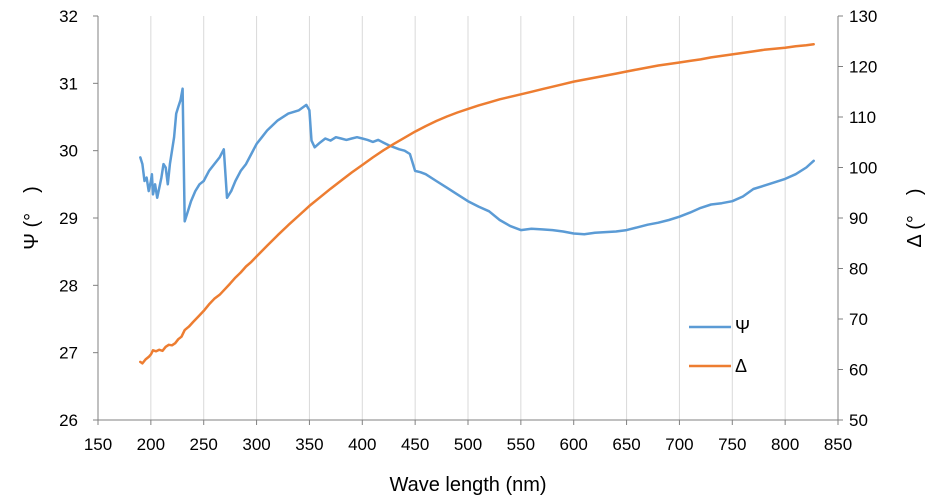  I want to click on right-y-tick-label: 100, so click(863, 168).